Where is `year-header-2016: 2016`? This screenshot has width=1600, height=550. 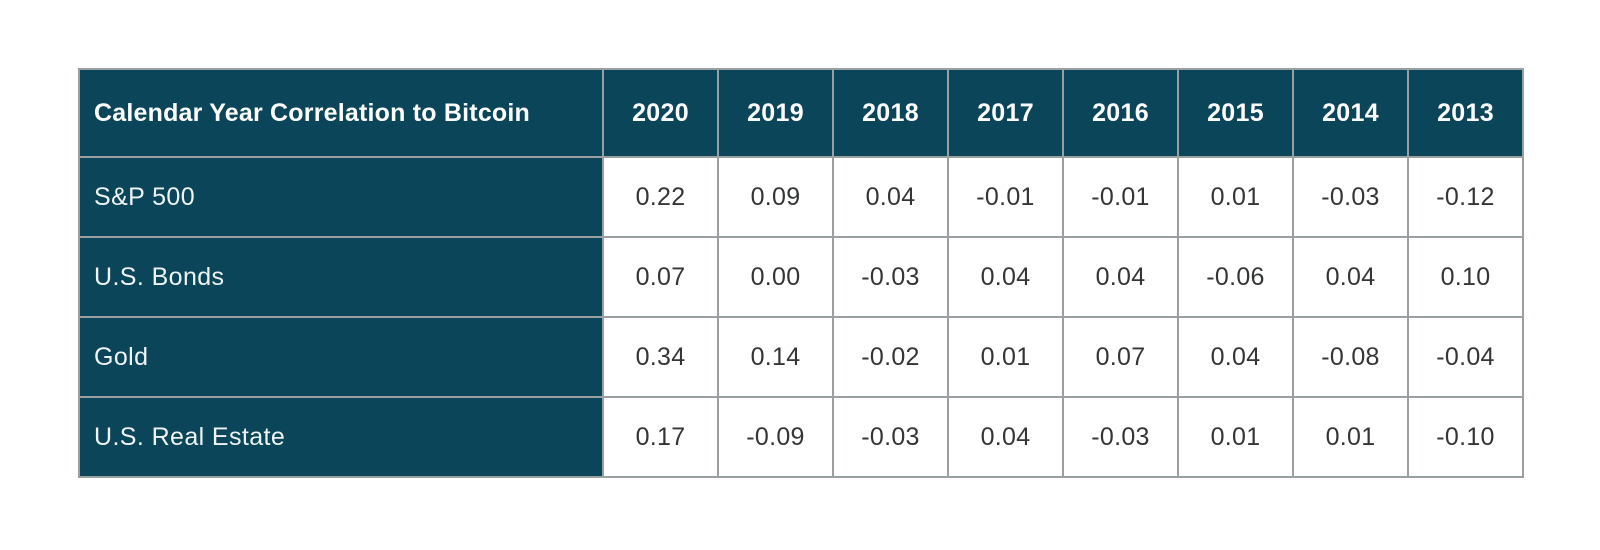
year-header-2016: 2016 is located at coordinates (1120, 113).